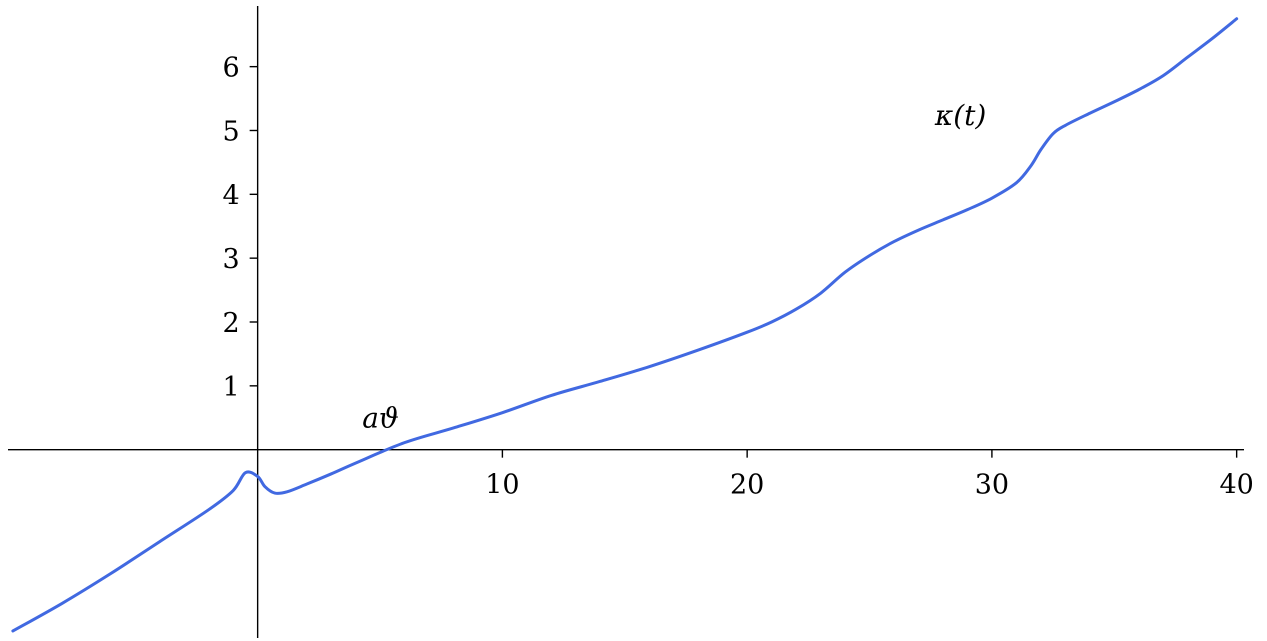 The width and height of the screenshot is (1267, 641). What do you see at coordinates (230, 323) in the screenshot?
I see `y-tick-label: 2` at bounding box center [230, 323].